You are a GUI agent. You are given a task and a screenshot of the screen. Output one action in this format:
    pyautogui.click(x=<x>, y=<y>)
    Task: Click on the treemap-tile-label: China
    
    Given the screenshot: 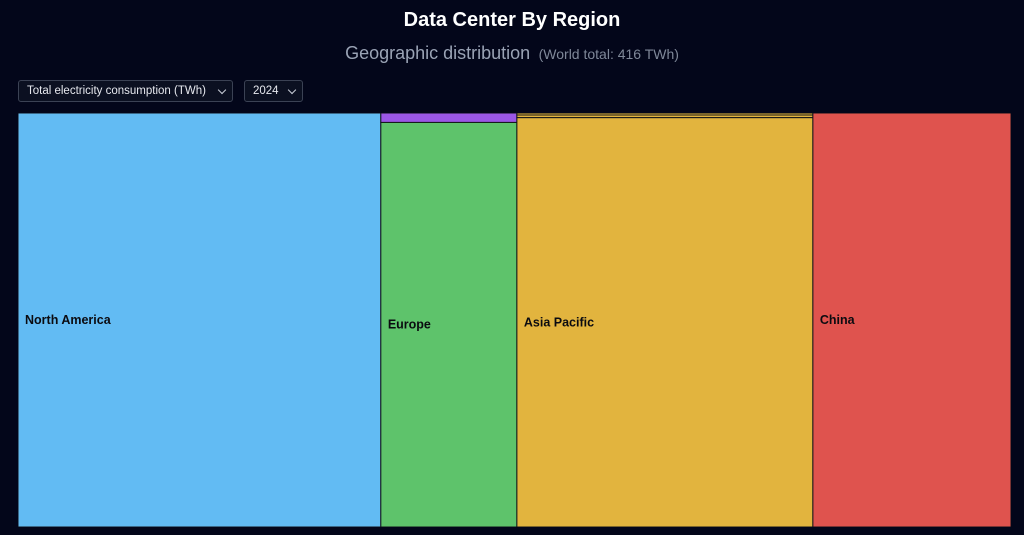 What is the action you would take?
    pyautogui.click(x=838, y=320)
    